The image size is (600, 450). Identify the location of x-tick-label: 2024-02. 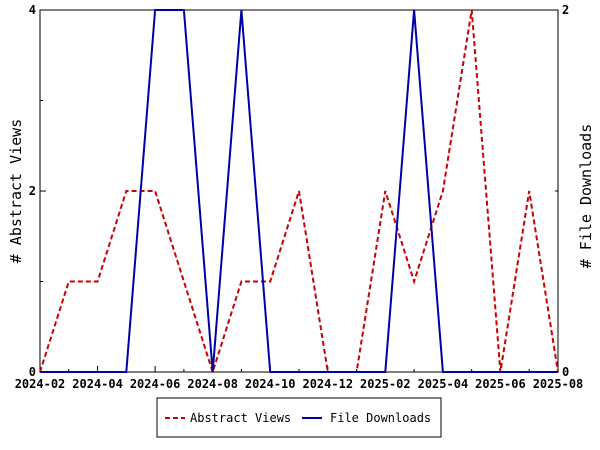
(40, 384).